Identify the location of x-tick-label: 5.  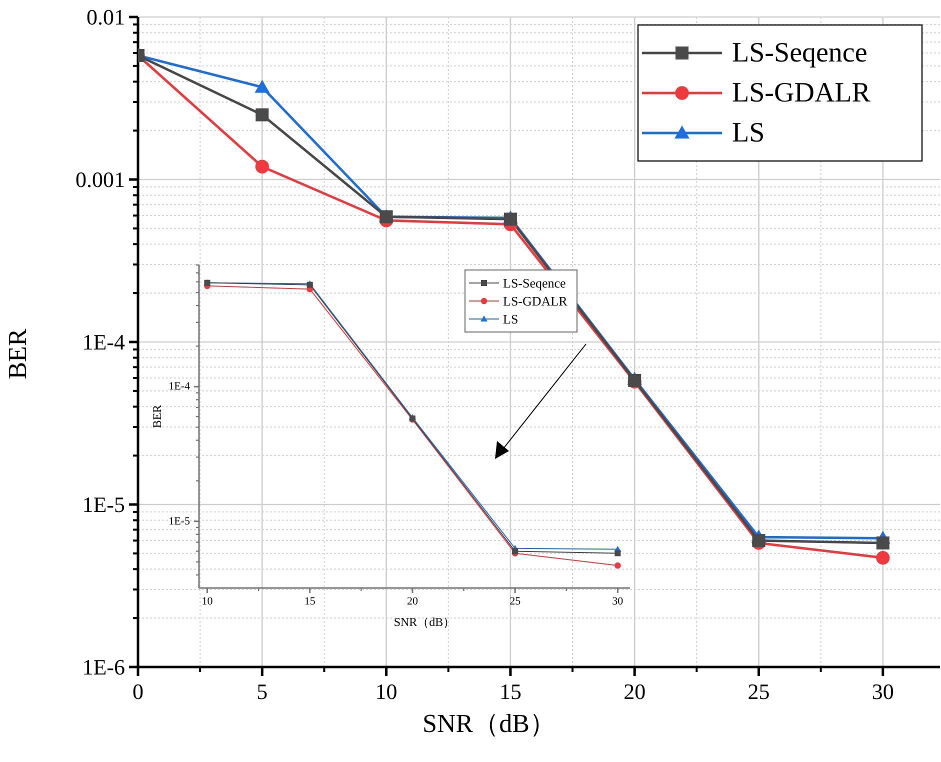
(262, 691).